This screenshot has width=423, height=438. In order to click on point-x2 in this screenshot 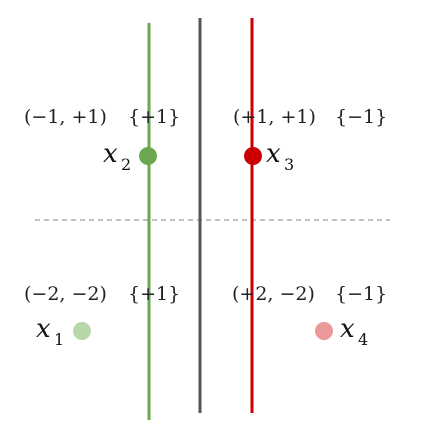, I will do `click(148, 156)`.